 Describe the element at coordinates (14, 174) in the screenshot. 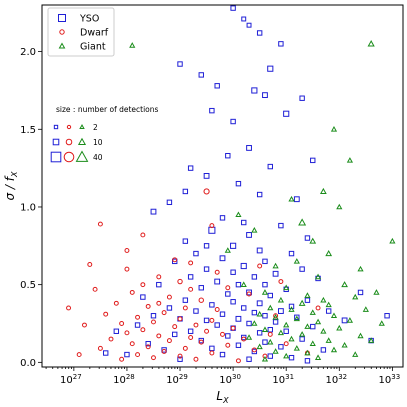

I see `y-axis-label-sub: X` at that location.